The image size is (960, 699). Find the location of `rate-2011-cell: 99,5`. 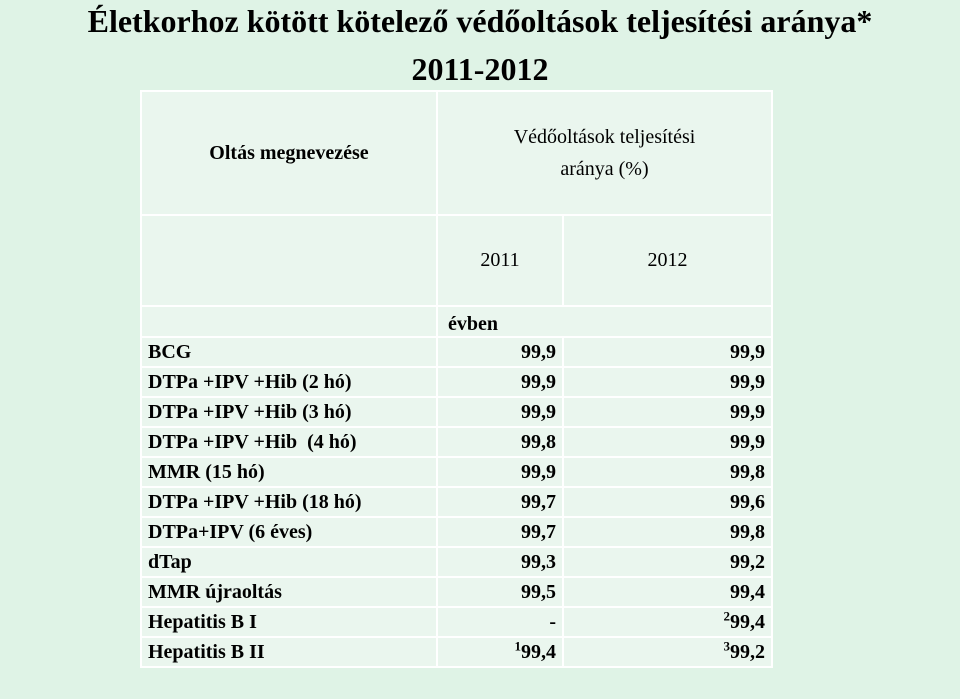

rate-2011-cell: 99,5 is located at coordinates (500, 592).